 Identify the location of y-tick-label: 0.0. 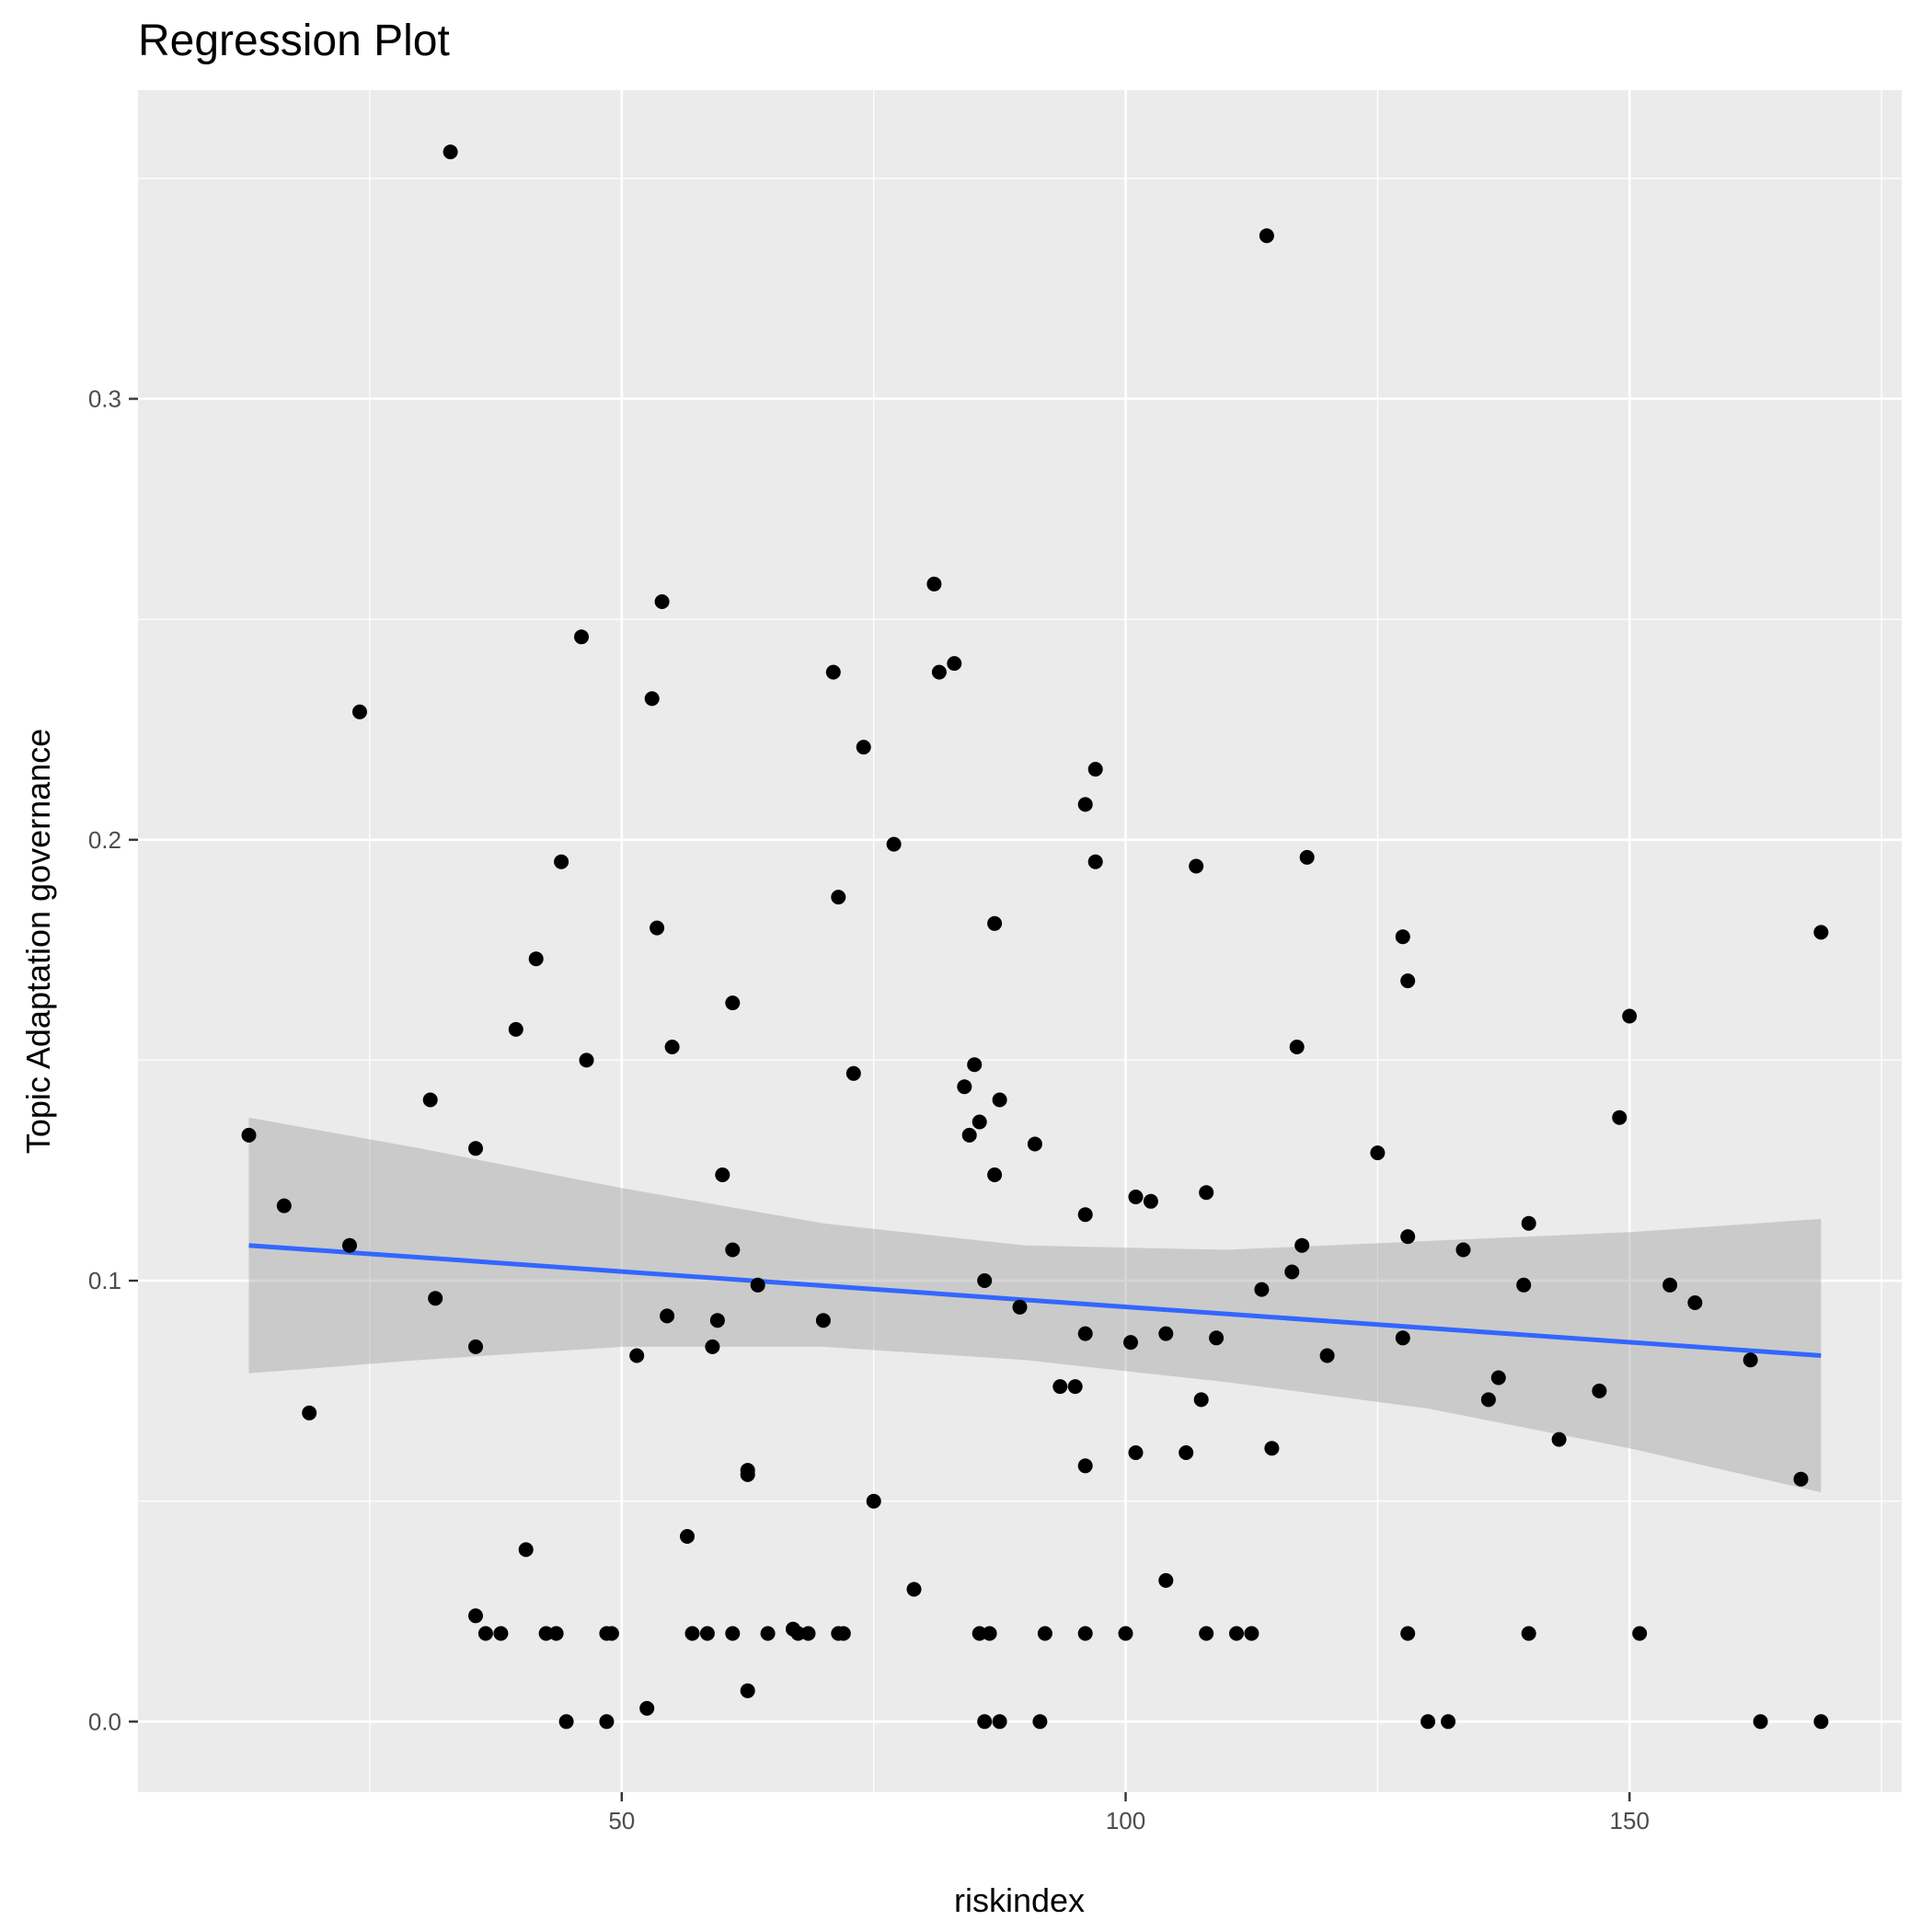
(104, 1721).